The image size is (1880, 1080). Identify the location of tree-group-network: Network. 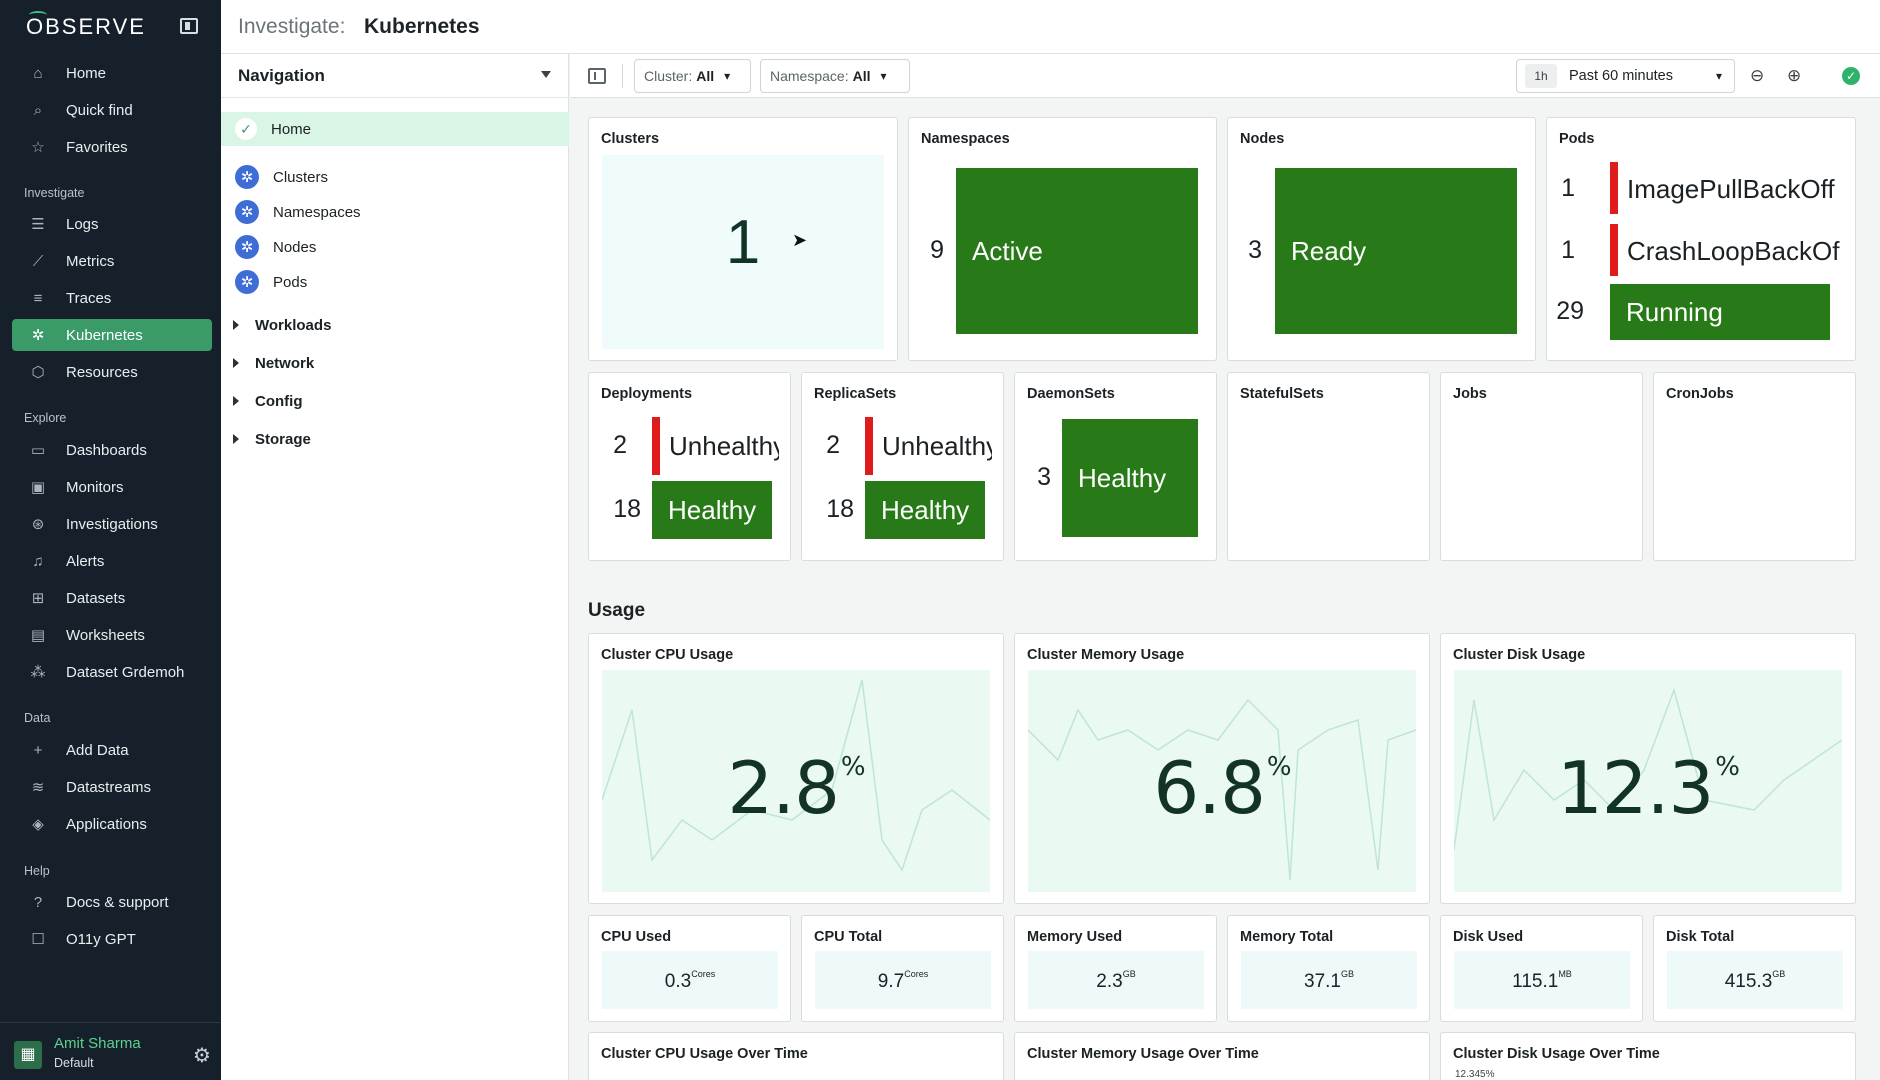
(273, 363).